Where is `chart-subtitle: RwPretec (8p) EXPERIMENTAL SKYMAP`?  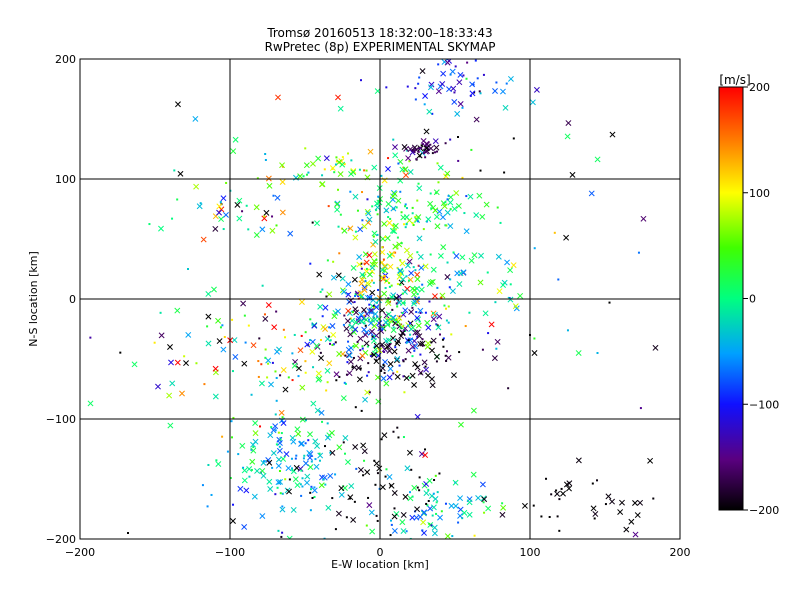
chart-subtitle: RwPretec (8p) EXPERIMENTAL SKYMAP is located at coordinates (380, 47).